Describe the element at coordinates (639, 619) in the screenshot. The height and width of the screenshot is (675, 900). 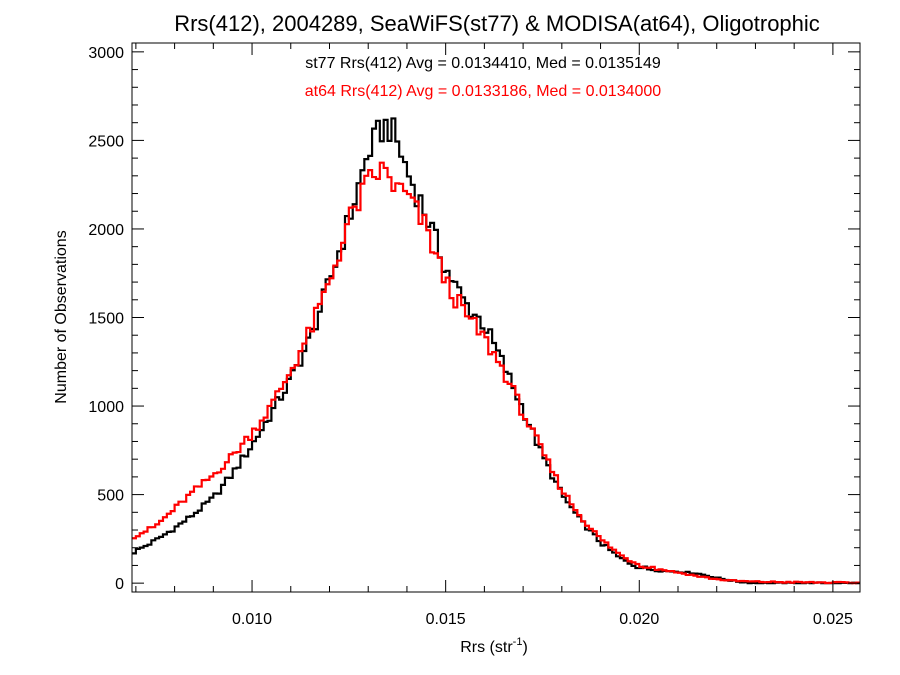
I see `x-tick-label: 0.020` at that location.